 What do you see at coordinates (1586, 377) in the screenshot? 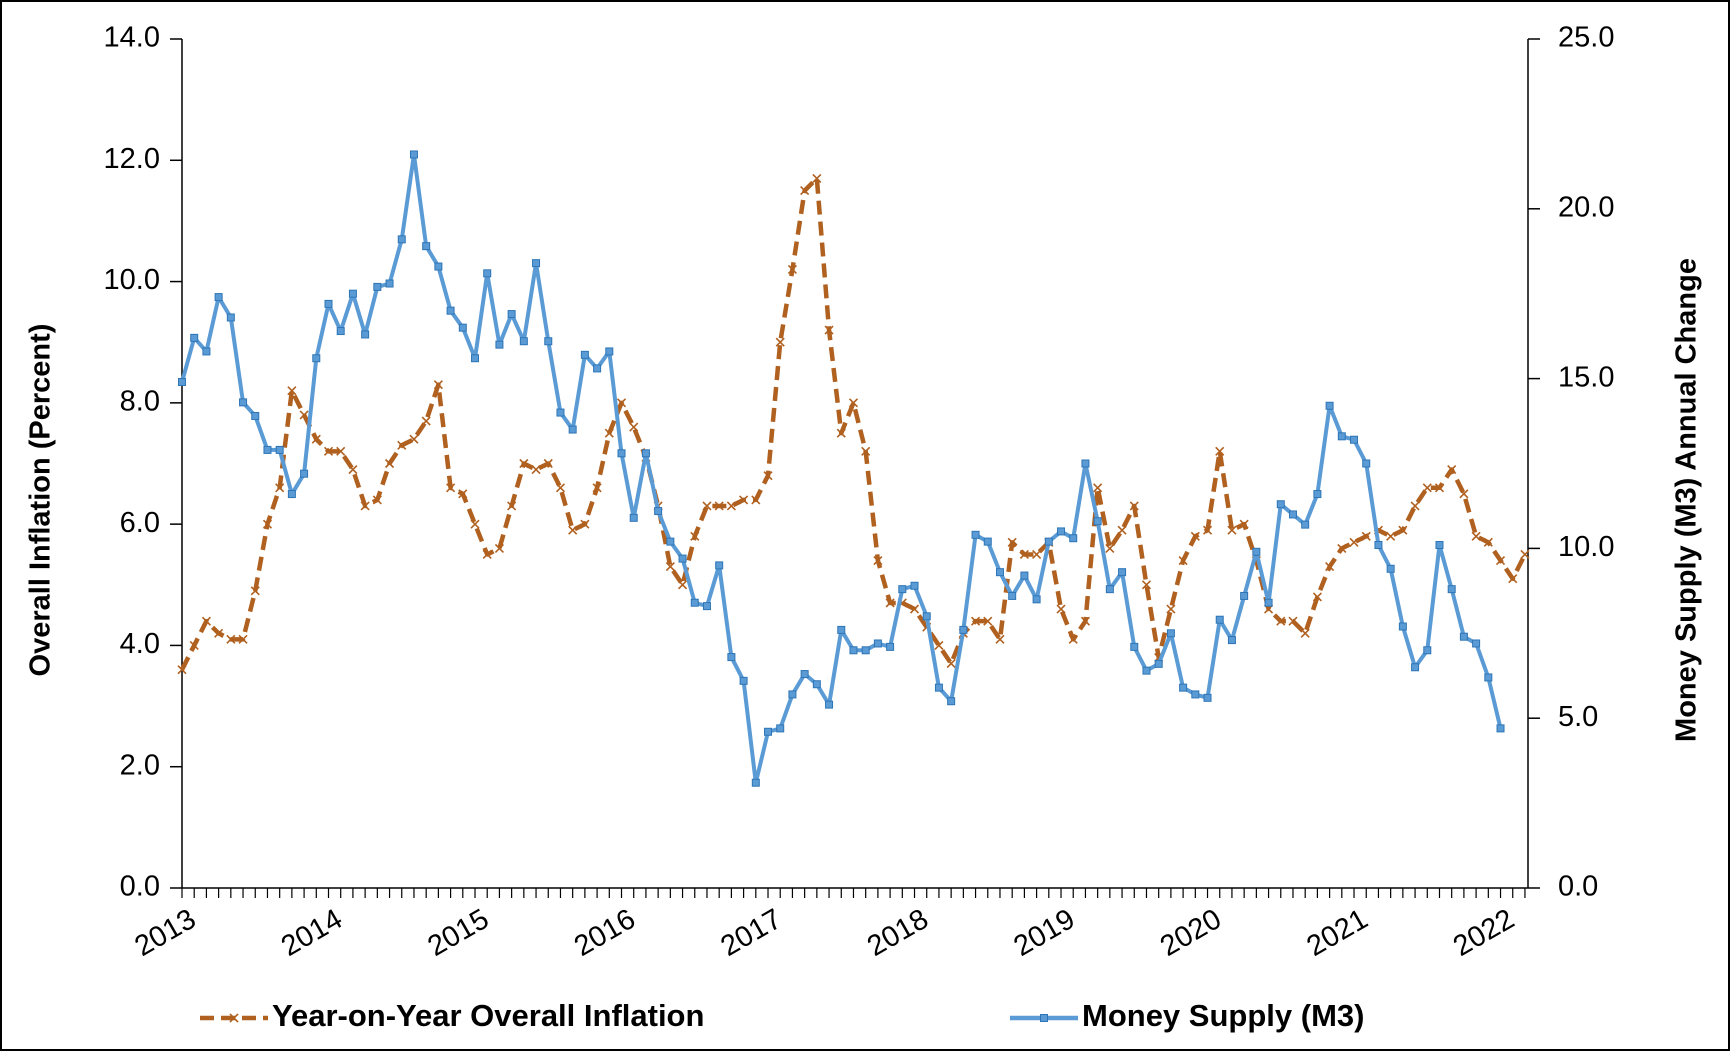
I see `y2-tick-label: 15.0` at bounding box center [1586, 377].